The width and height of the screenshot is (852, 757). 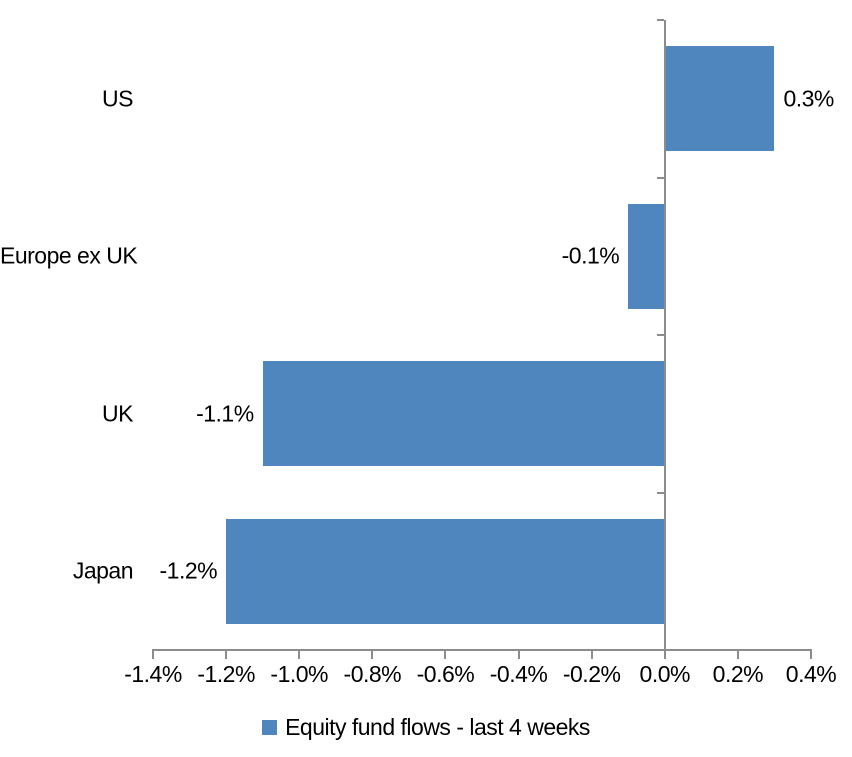 What do you see at coordinates (299, 674) in the screenshot?
I see `x-axis-tick-label: -1.0%` at bounding box center [299, 674].